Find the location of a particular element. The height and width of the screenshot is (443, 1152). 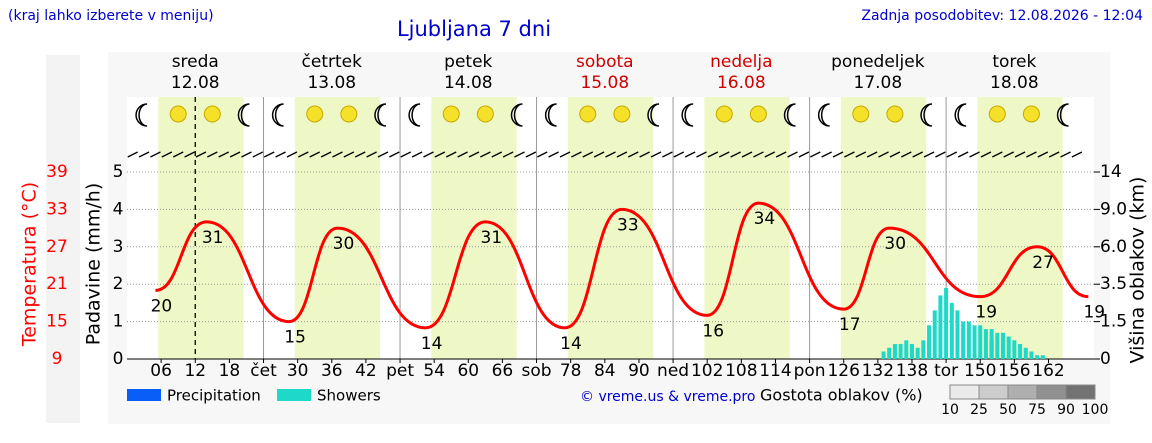

x-tick-label: 126 is located at coordinates (843, 371).